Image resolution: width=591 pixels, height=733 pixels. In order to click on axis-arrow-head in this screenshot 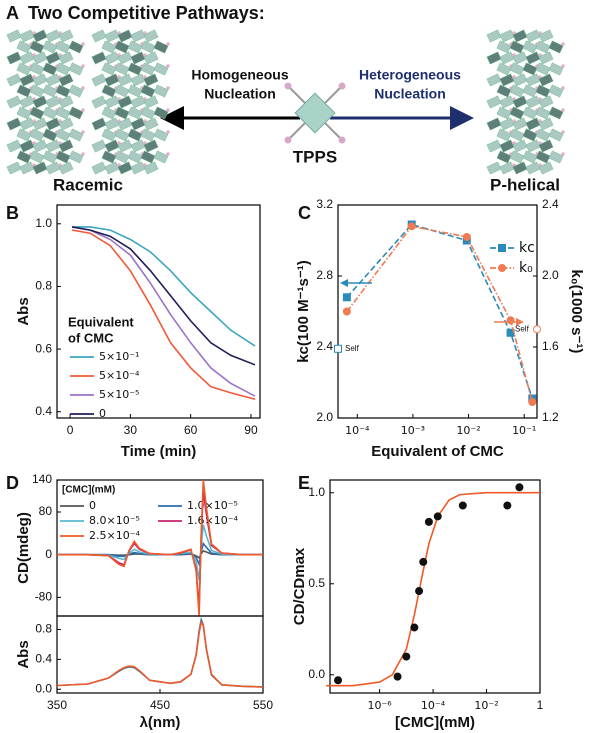, I will do `click(520, 322)`.